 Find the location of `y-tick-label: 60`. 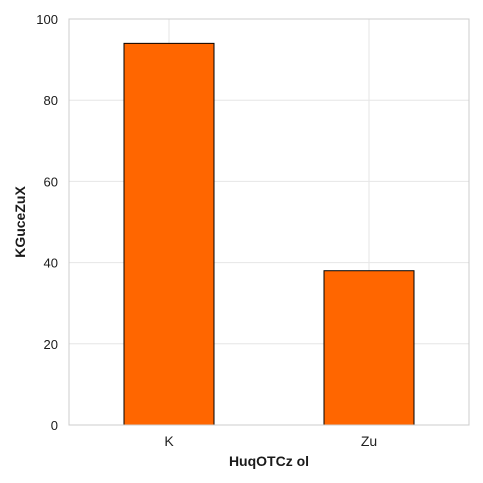

y-tick-label: 60 is located at coordinates (51, 181).